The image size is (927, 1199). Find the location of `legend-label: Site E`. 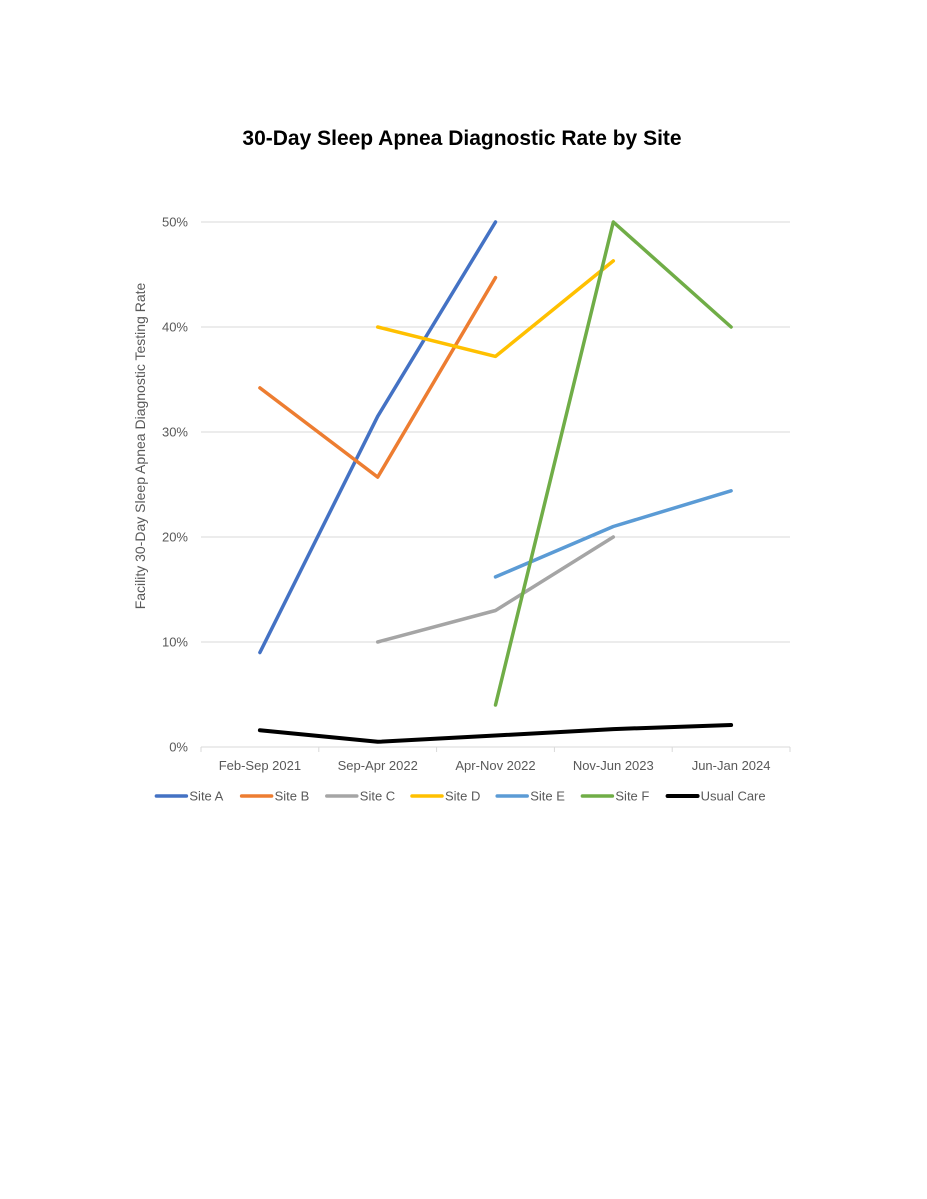

legend-label: Site E is located at coordinates (547, 796).